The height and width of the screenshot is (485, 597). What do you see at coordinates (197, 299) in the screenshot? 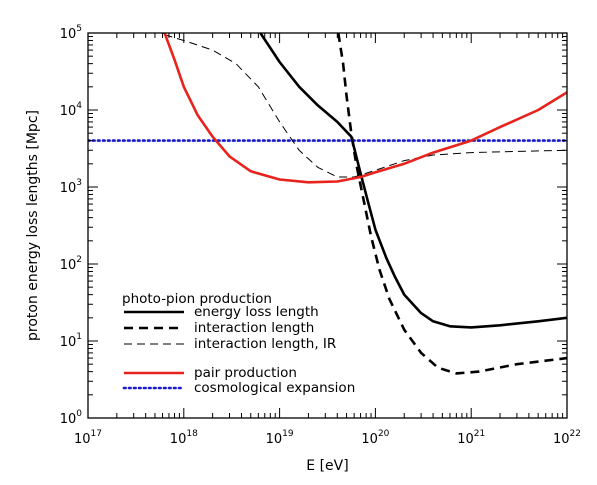
I see `legend-heading: photo-pion production` at bounding box center [197, 299].